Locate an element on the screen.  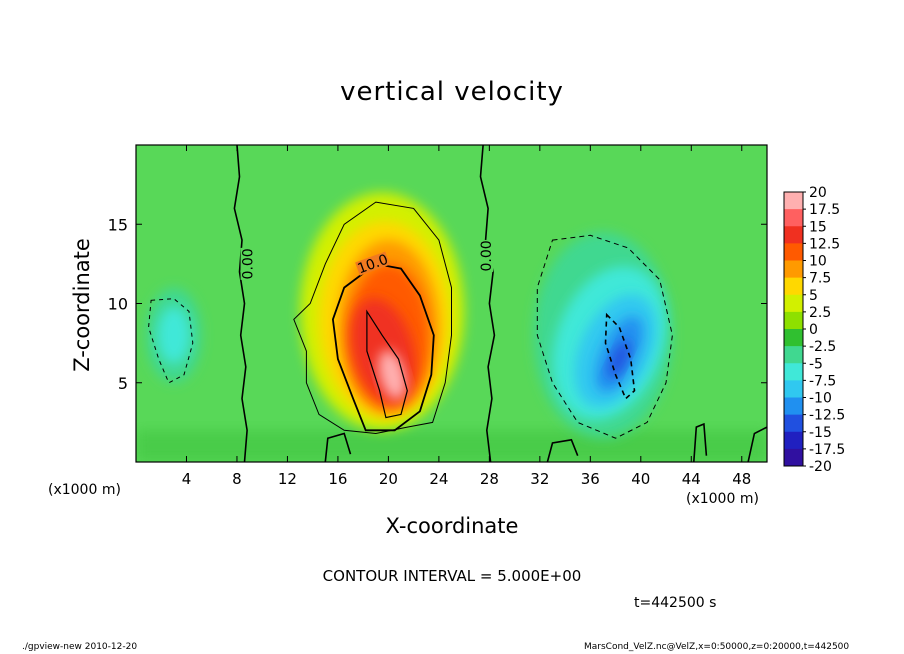
x-unit-label-left: (x1000 m) is located at coordinates (84, 490).